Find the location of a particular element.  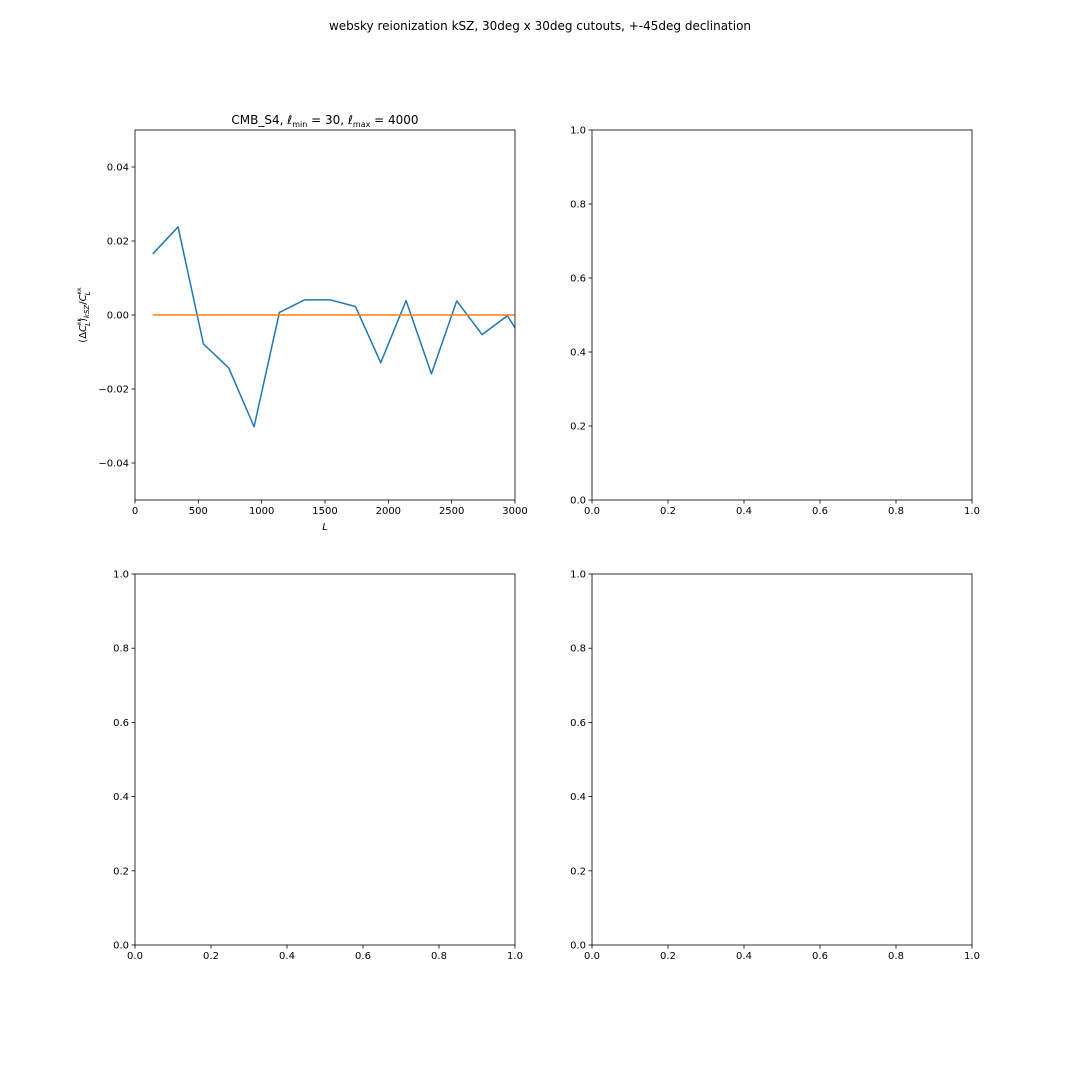

axes-3: 0.0 0.2 0.4 0.6 0.8 1.0 0.0 0.2 0.4 0.6 0.8 1.0 is located at coordinates (775, 766).